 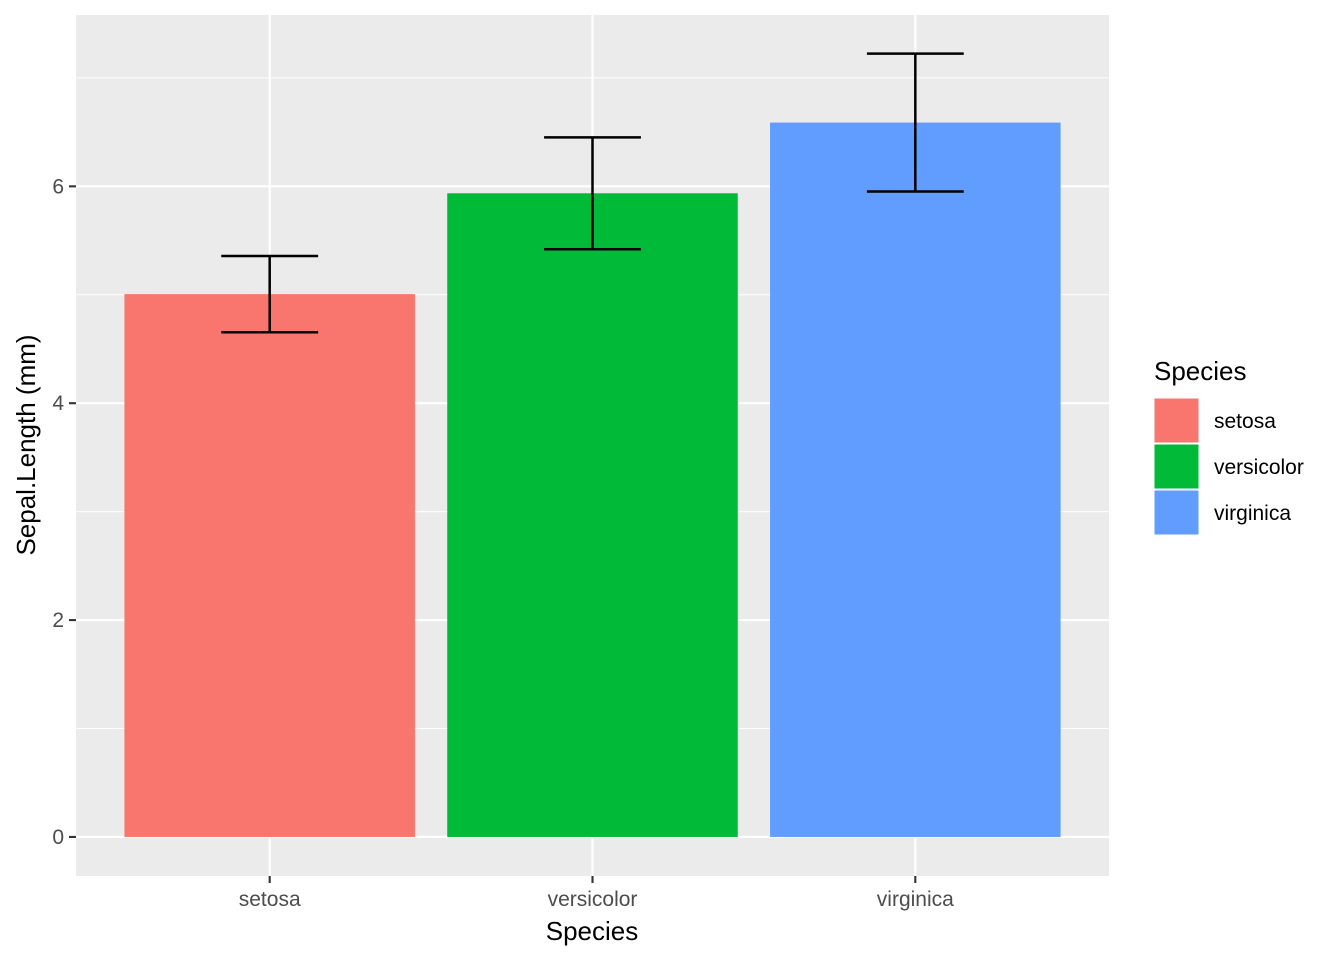 I want to click on y-axis: 0 2 4 6, so click(x=64, y=512).